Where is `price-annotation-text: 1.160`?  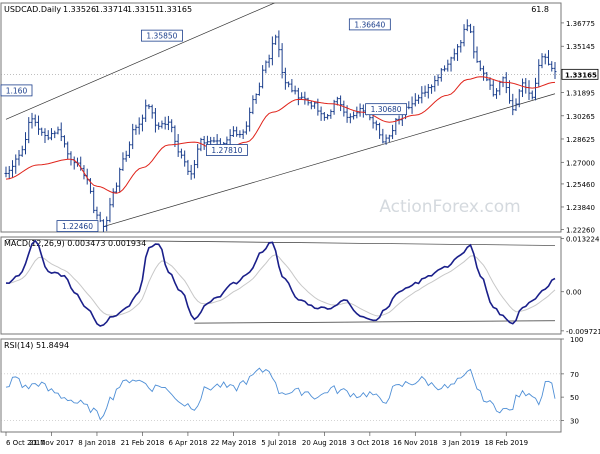
price-annotation-text: 1.160 is located at coordinates (17, 90).